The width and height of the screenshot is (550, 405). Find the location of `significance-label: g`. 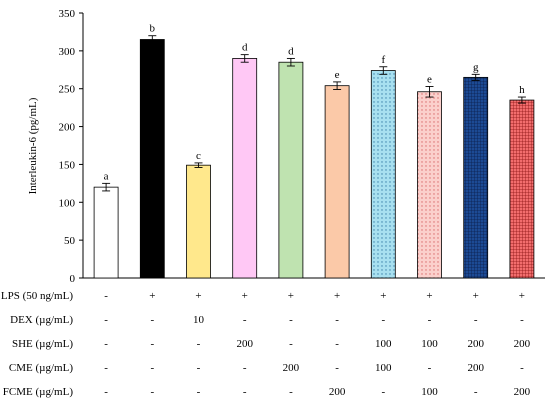

significance-label: g is located at coordinates (476, 67).